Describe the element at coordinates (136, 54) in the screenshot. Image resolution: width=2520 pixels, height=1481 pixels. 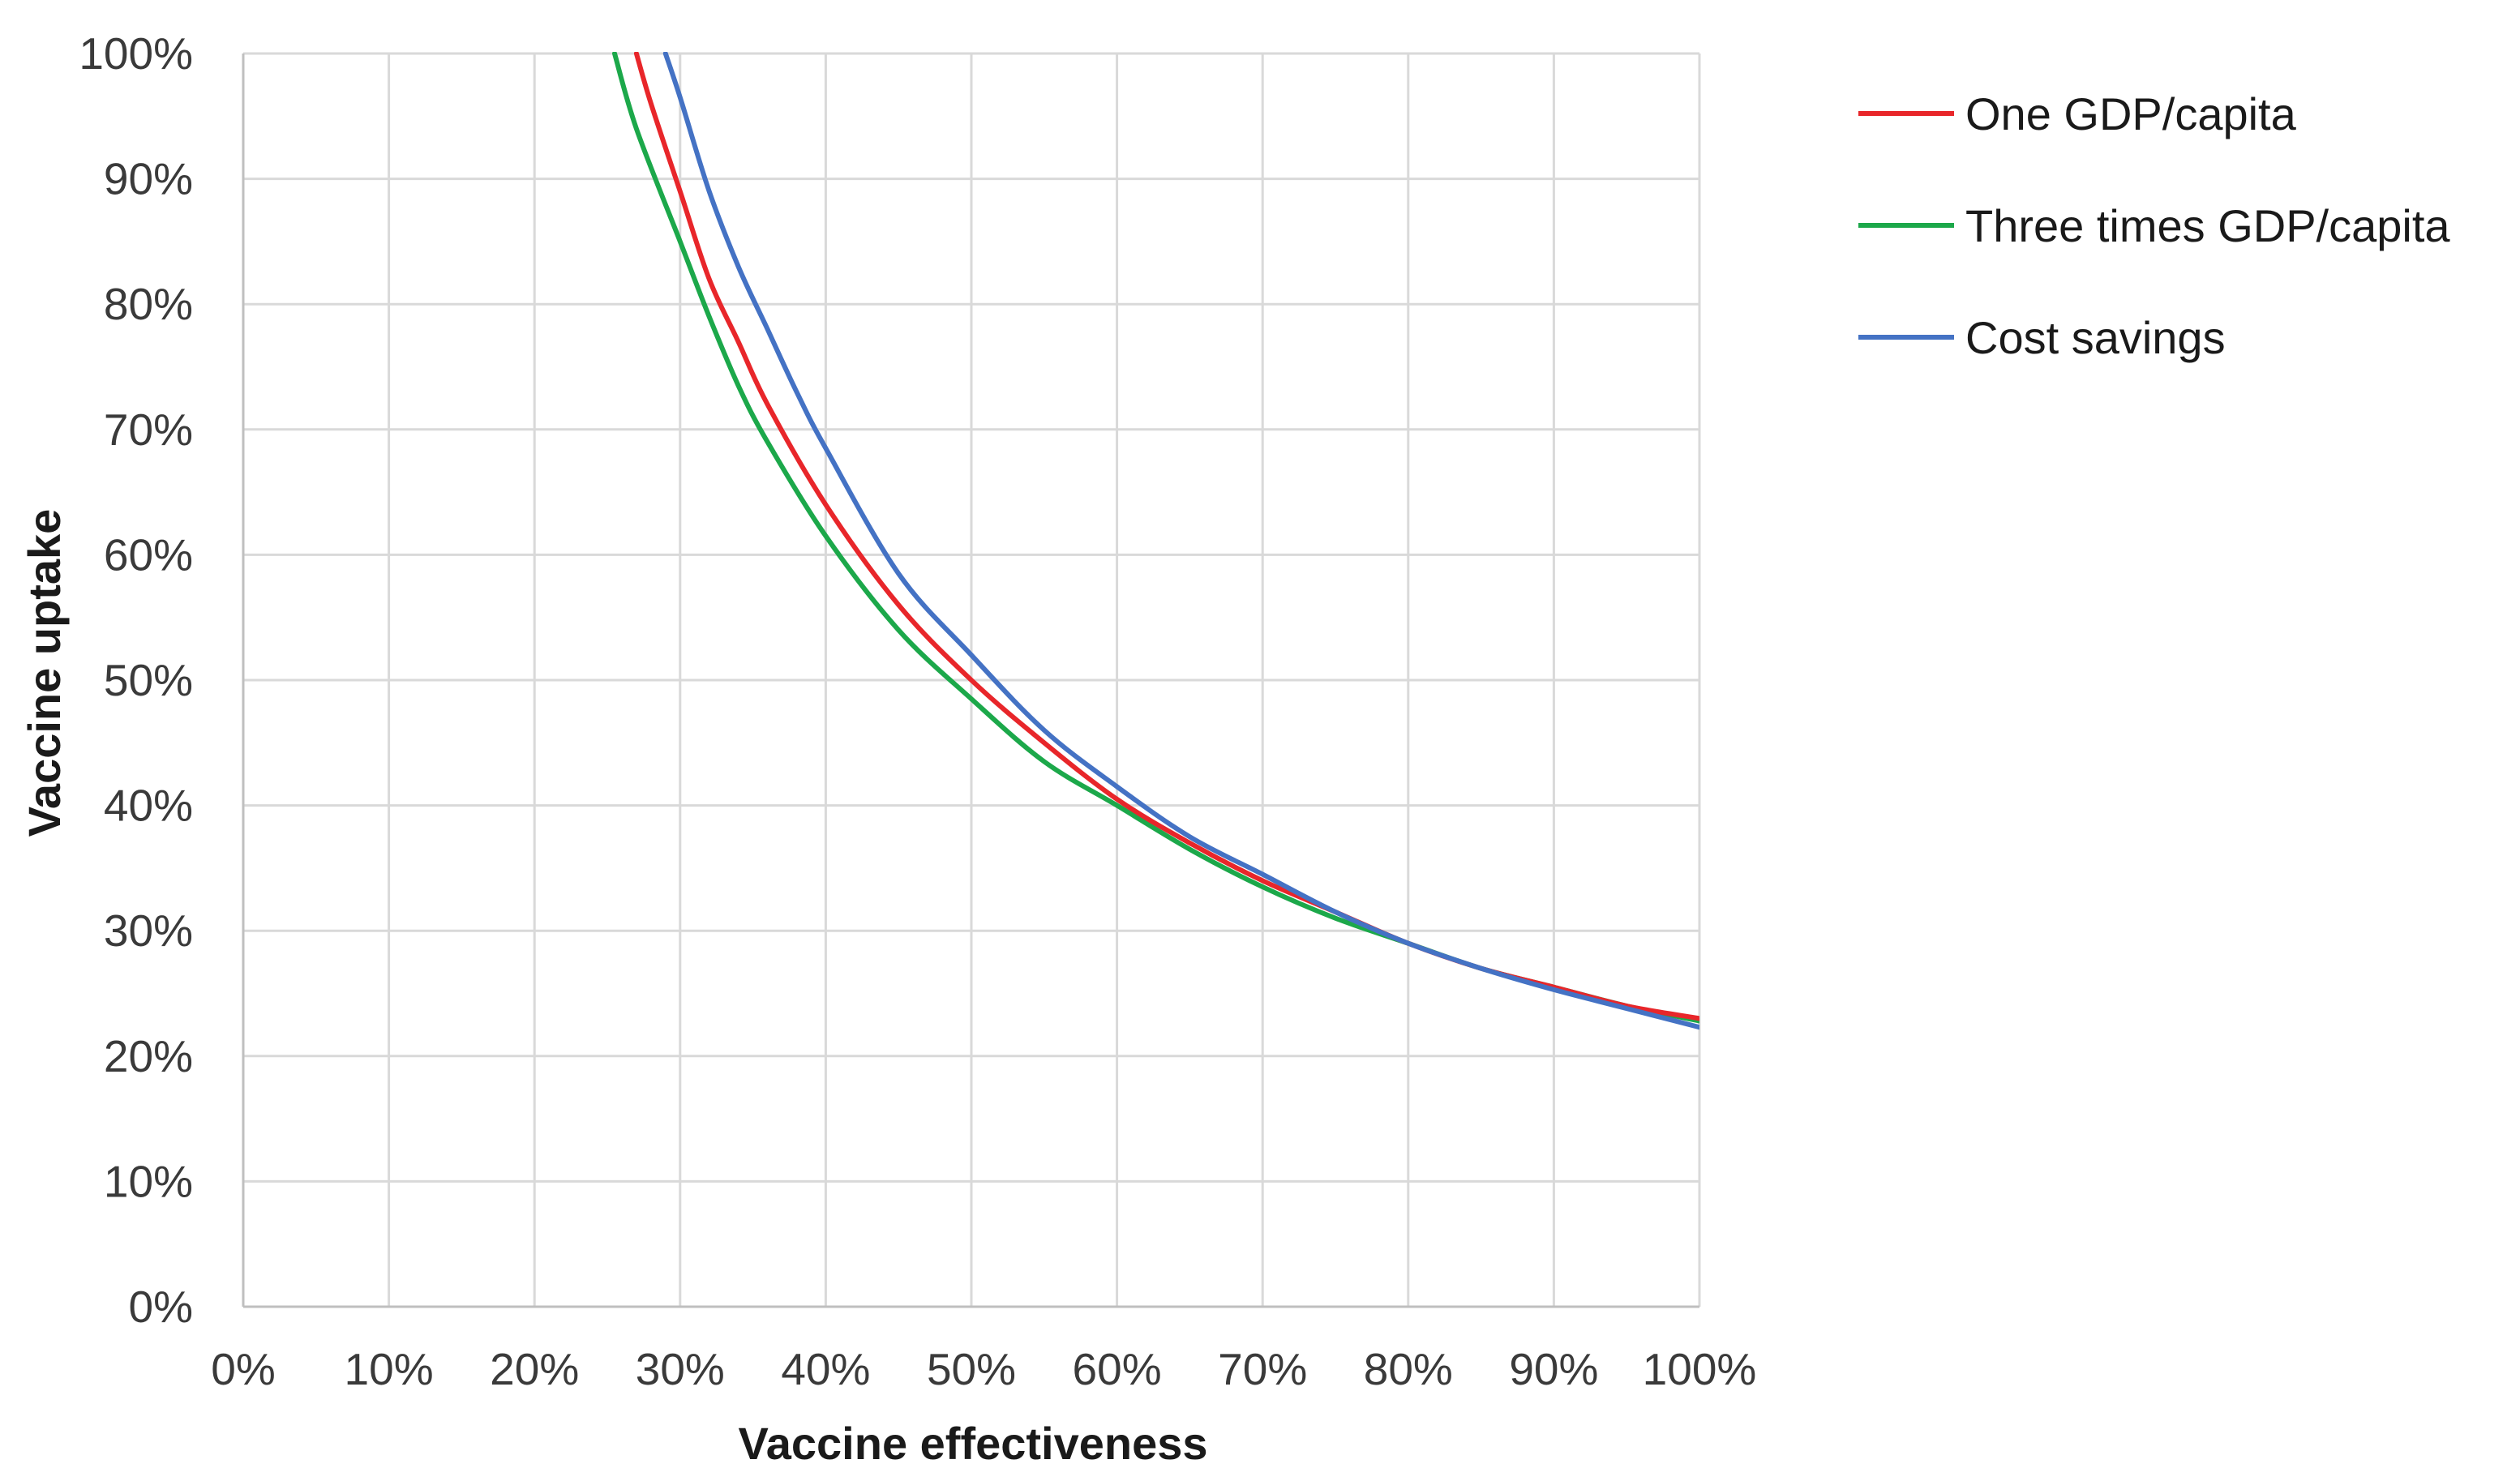
I see `y-tick-label: 100%` at that location.